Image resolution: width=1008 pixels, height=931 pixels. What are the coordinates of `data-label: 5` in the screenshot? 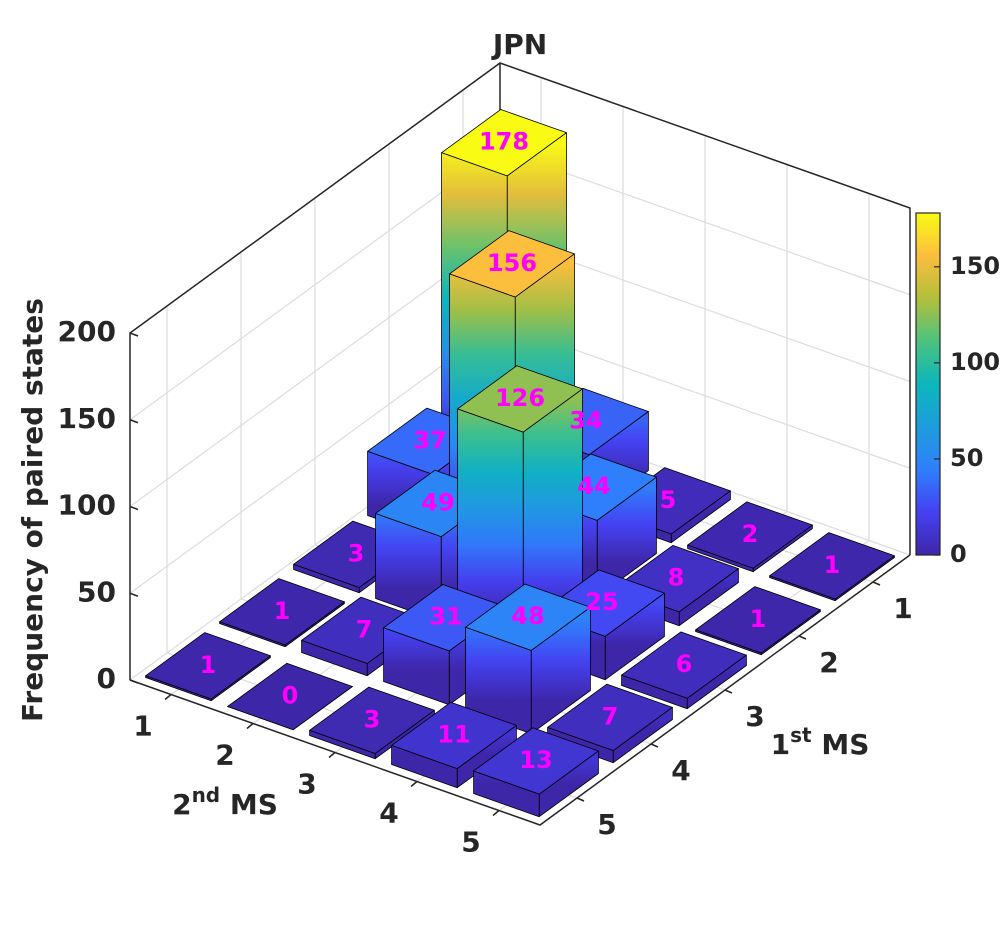 It's located at (668, 500).